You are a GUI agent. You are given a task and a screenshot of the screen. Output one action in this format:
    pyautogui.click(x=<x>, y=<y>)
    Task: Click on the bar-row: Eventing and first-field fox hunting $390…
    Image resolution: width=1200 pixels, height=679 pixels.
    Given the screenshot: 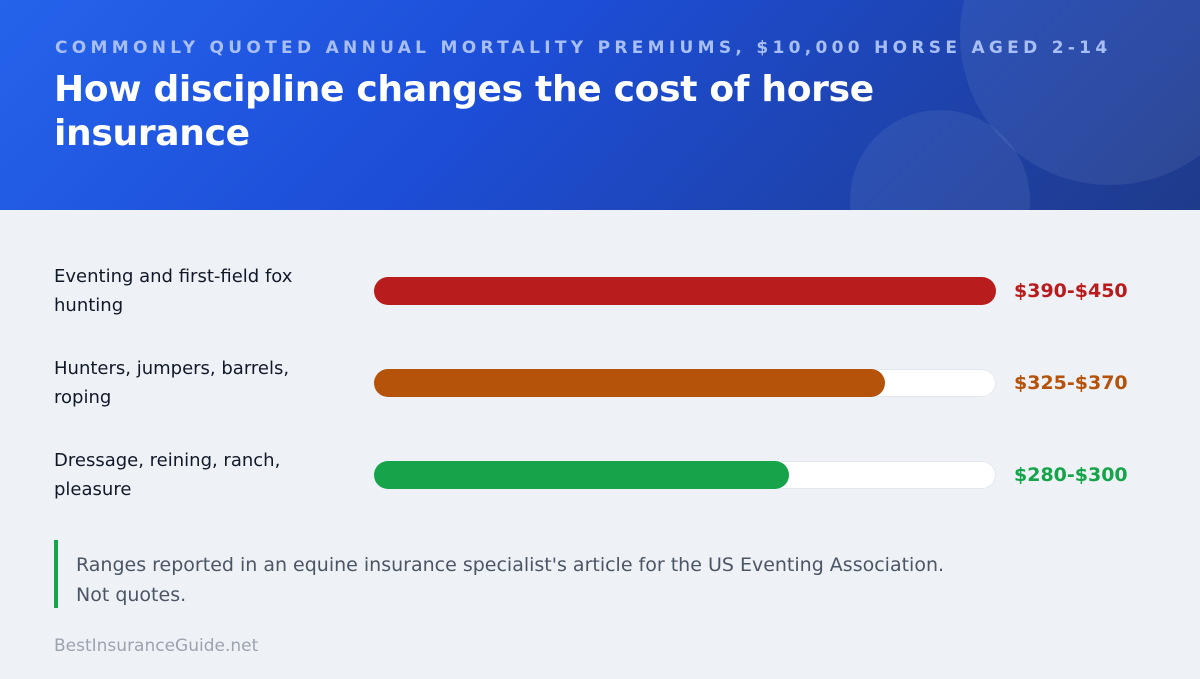 What is the action you would take?
    pyautogui.click(x=600, y=292)
    